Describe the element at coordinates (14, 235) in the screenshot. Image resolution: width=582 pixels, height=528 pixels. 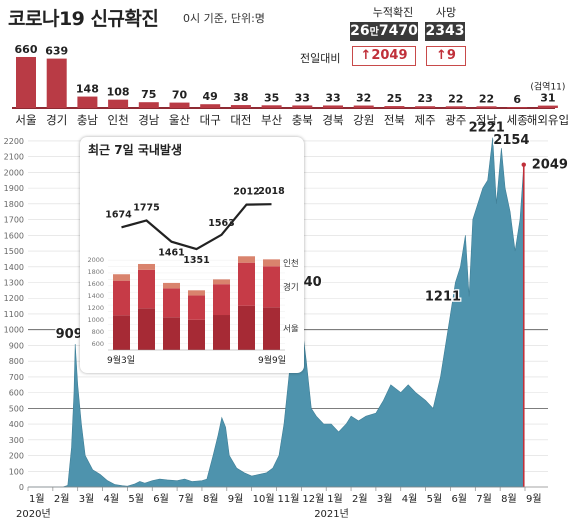
I see `y-tick-label: 1600` at that location.